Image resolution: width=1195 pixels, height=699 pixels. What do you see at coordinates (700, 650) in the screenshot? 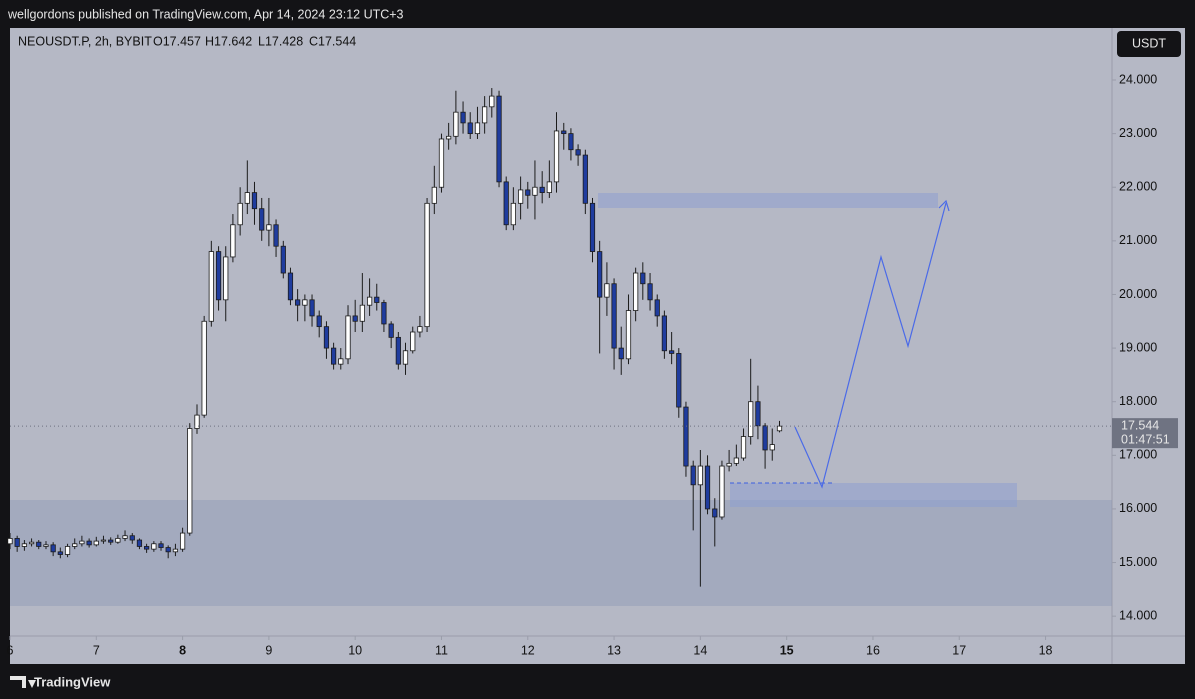
I see `x-tick-label: 14` at bounding box center [700, 650].